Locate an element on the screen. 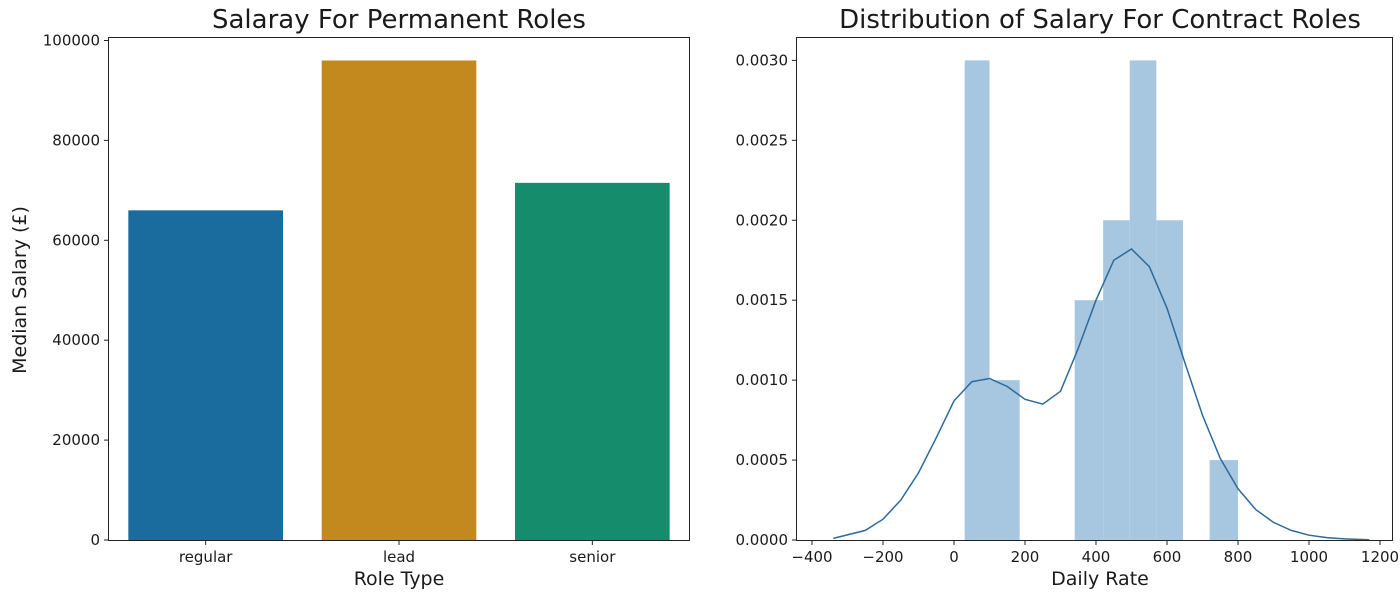 Image resolution: width=1400 pixels, height=602 pixels. bar-chart-title: Salaray For Permanent Roles is located at coordinates (399, 20).